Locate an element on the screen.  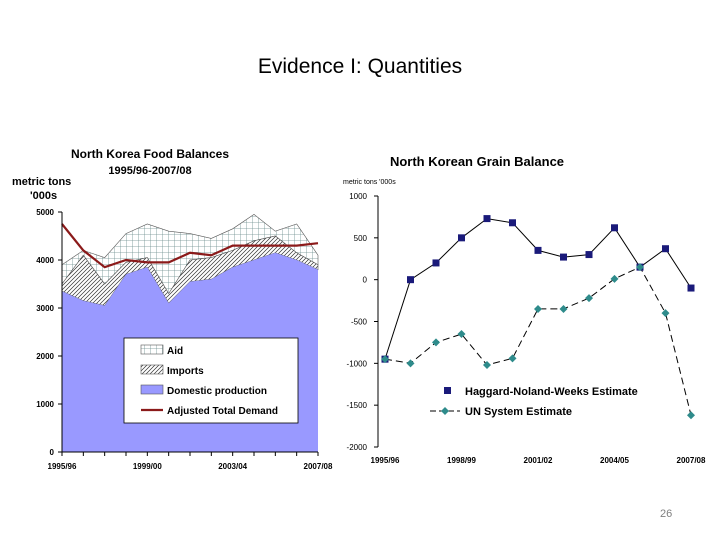
hnw-series-line is located at coordinates (538, 289).